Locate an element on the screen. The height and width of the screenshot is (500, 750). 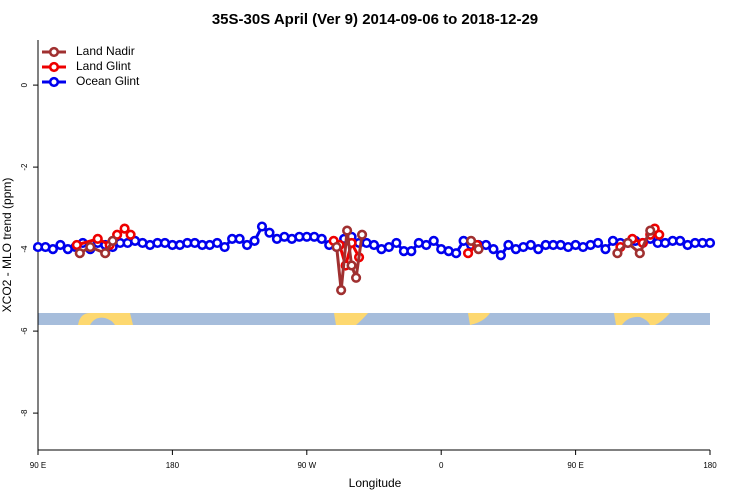
x-axis-label: Longitude is located at coordinates (375, 483).